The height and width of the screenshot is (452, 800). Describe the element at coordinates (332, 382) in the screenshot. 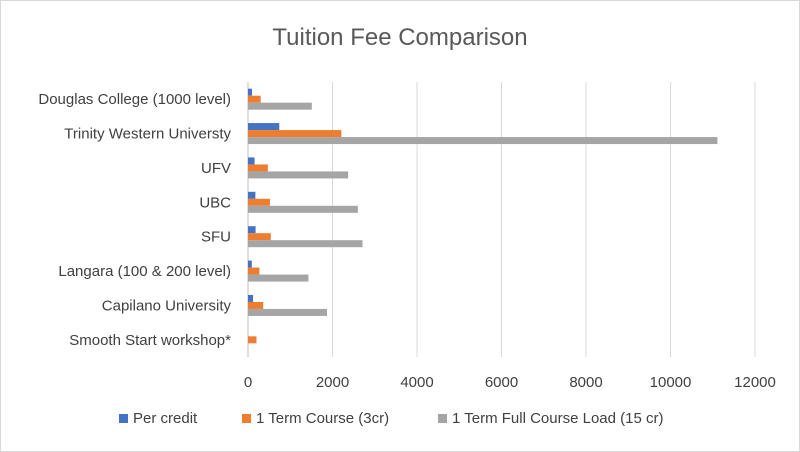

I see `x-tick-label: 2000` at that location.